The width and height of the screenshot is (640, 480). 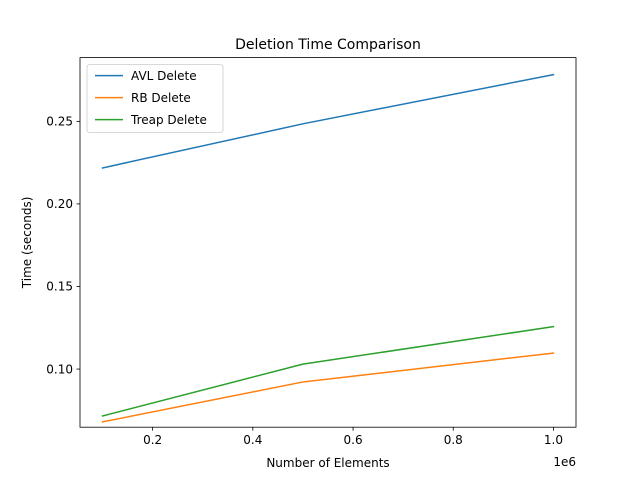 What do you see at coordinates (59, 287) in the screenshot?
I see `y-tick-label: 0.15` at bounding box center [59, 287].